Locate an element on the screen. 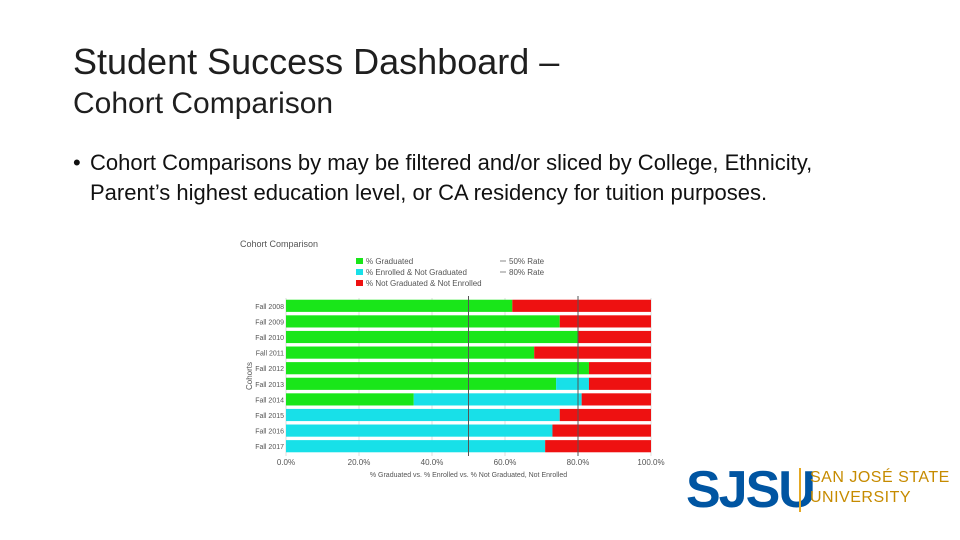  y-tick-label-9: Fall 2017 is located at coordinates (269, 447).